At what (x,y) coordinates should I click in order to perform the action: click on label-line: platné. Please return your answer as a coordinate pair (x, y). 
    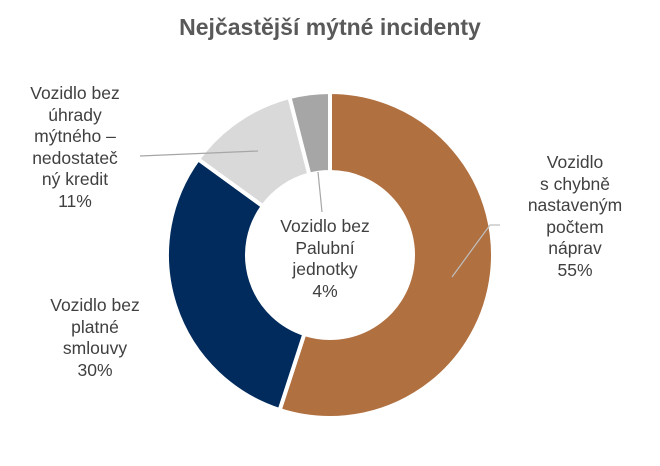
    Looking at the image, I should click on (95, 326).